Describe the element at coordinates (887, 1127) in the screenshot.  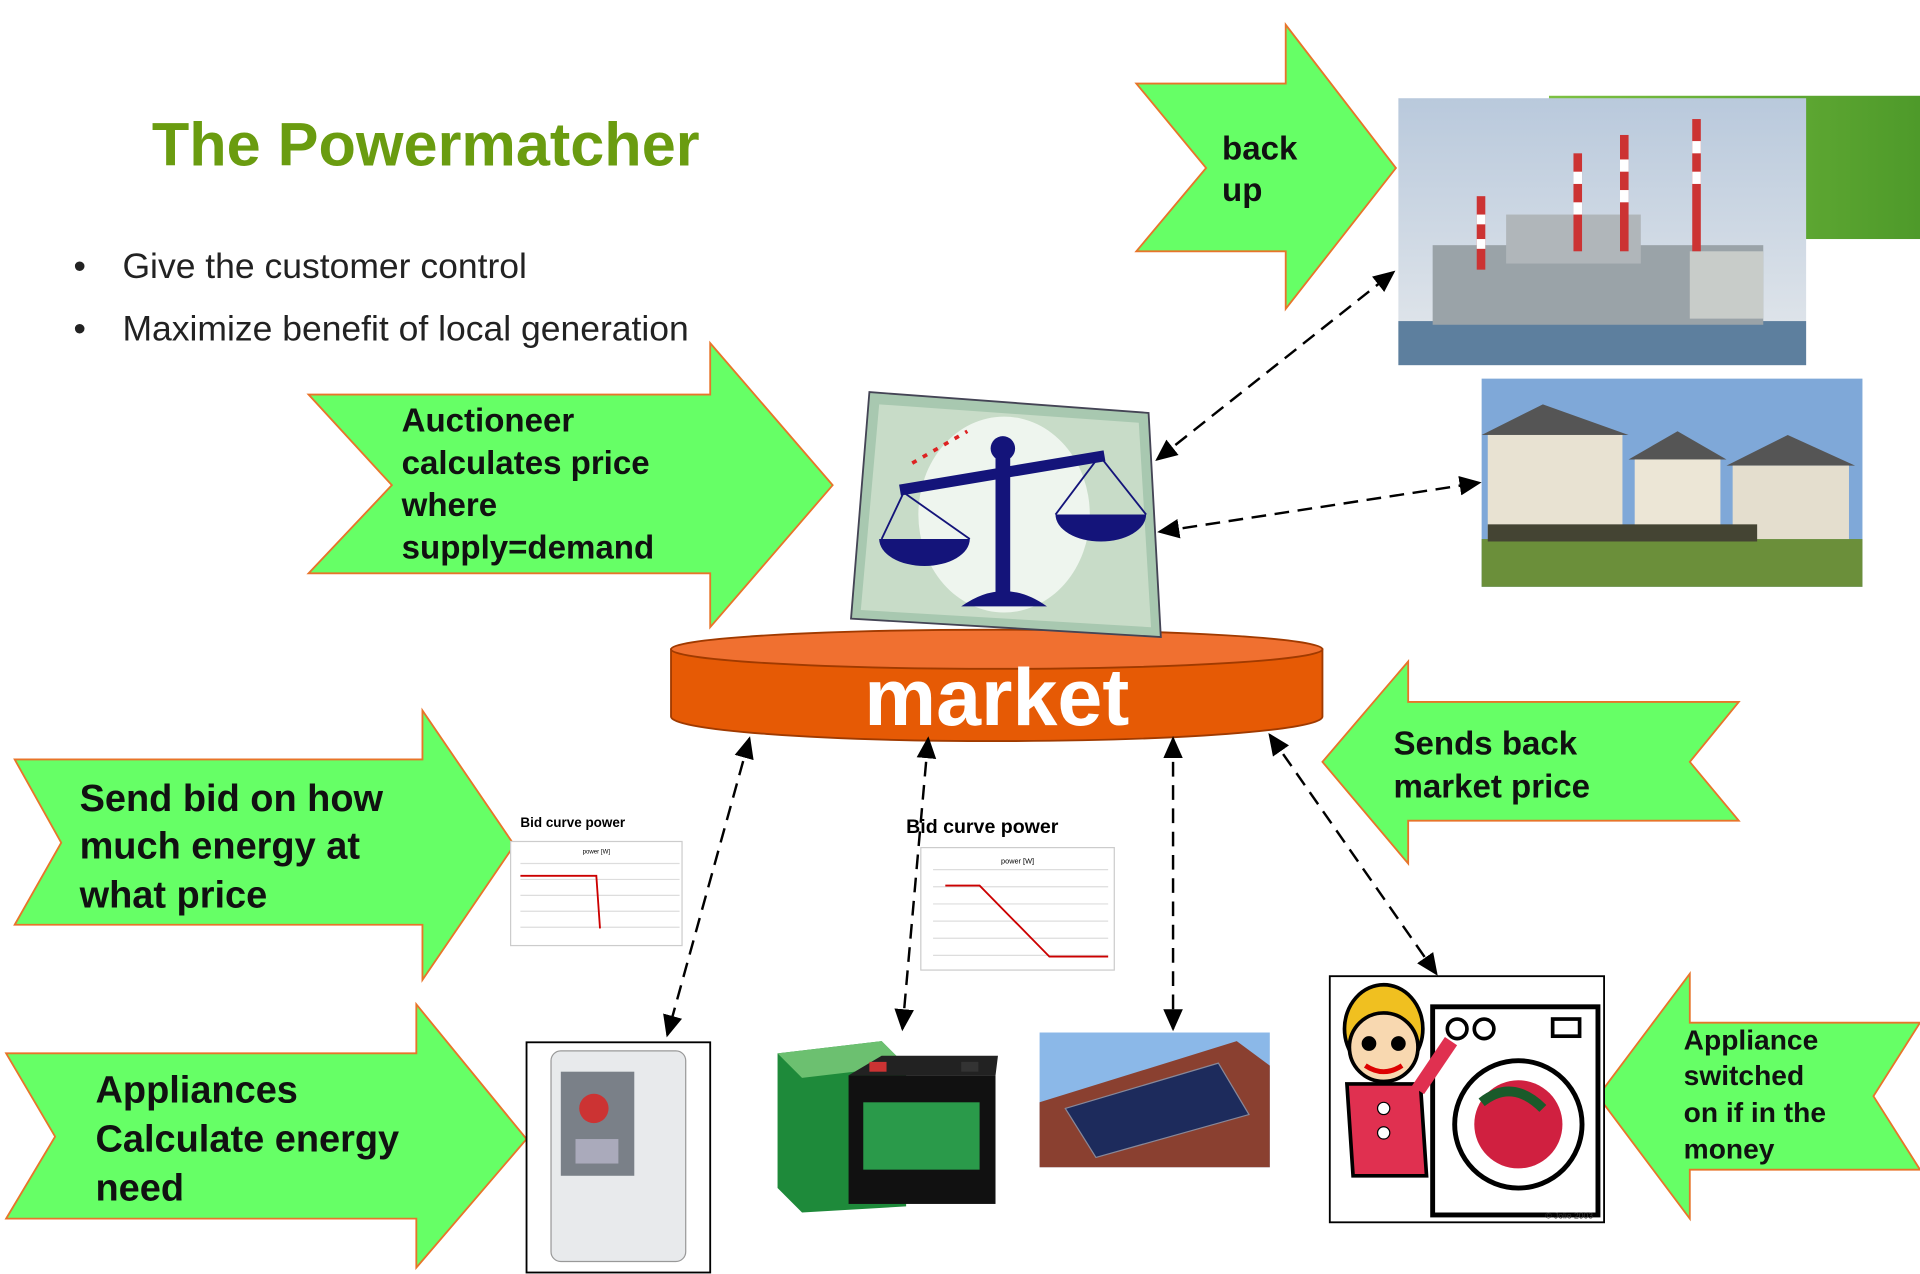
I see `battery-image` at that location.